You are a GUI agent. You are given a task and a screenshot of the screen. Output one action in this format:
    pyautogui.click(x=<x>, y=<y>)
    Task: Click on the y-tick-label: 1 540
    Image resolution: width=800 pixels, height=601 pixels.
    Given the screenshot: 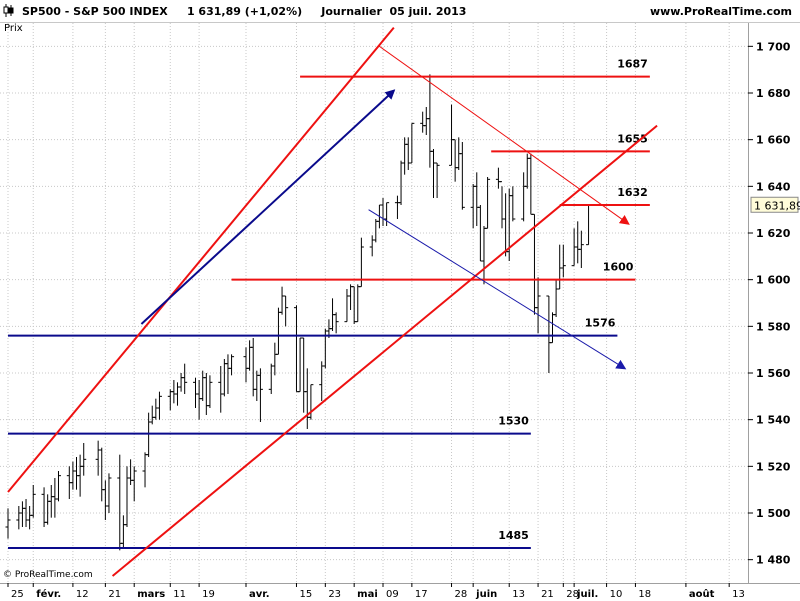 What is the action you would take?
    pyautogui.click(x=773, y=420)
    